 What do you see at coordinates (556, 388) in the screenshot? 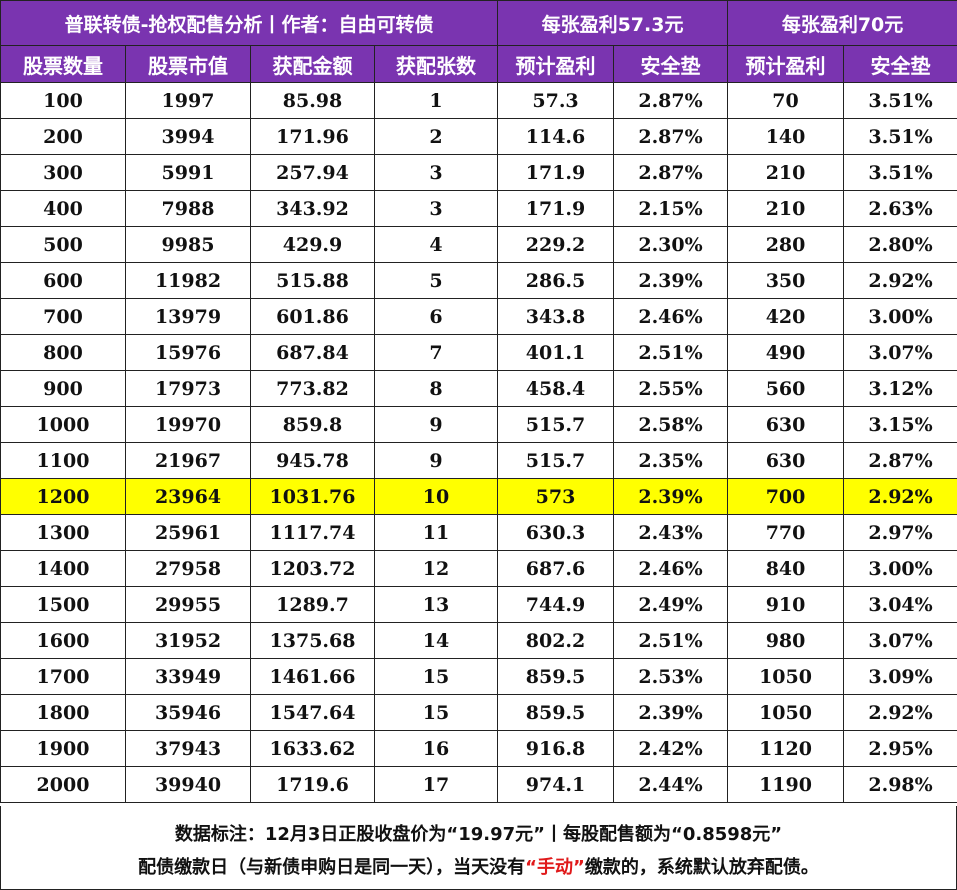
I see `cell-profit-1: 458.4` at bounding box center [556, 388].